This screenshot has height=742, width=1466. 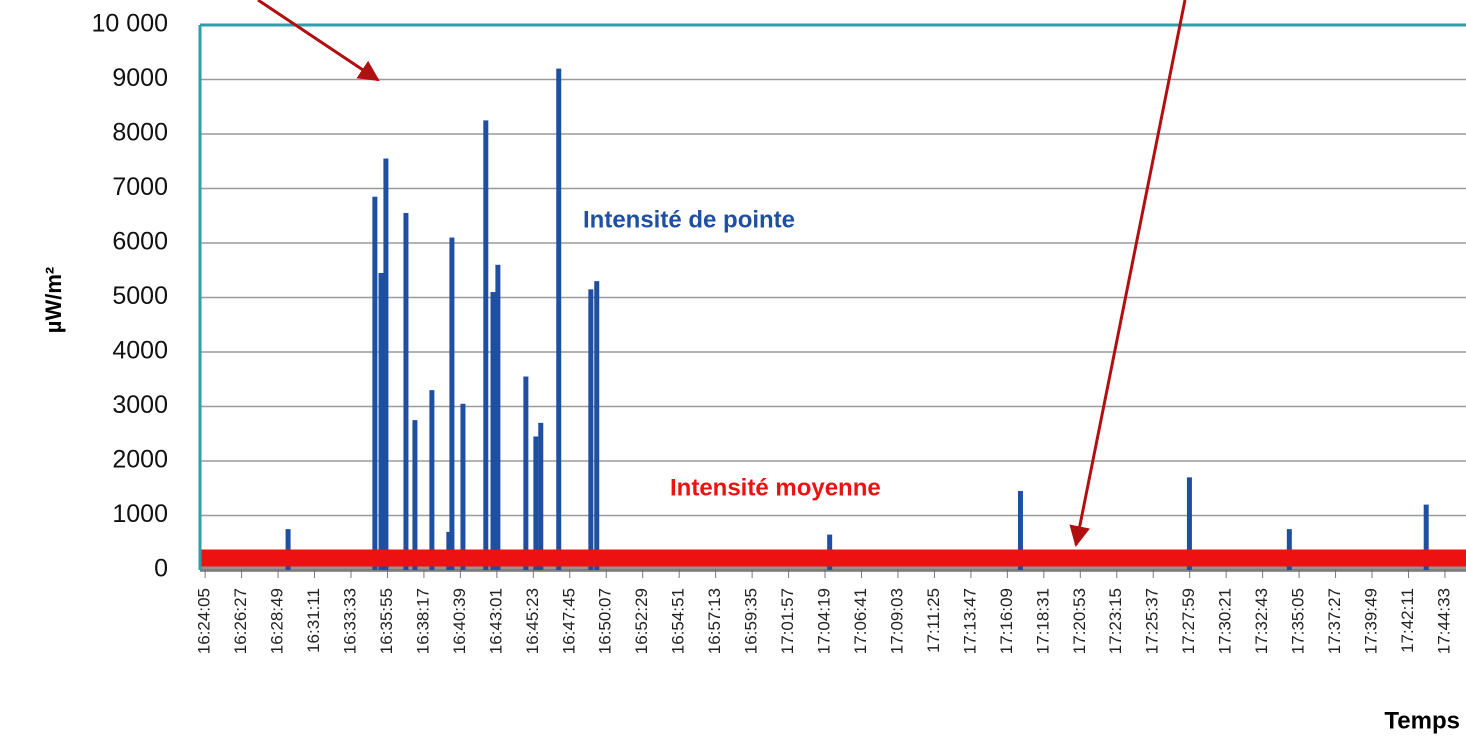 I want to click on x-tick-label: 17:27:59, so click(x=1188, y=621).